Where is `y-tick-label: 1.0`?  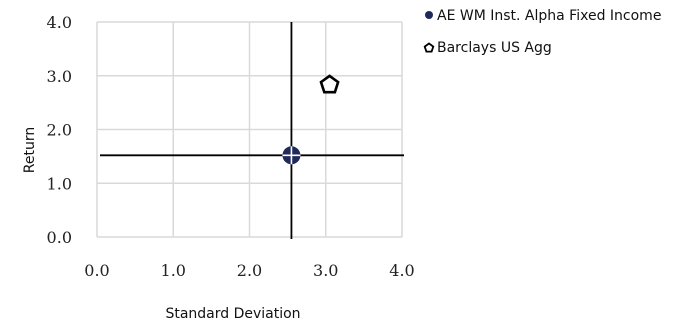
y-tick-label: 1.0 is located at coordinates (59, 183).